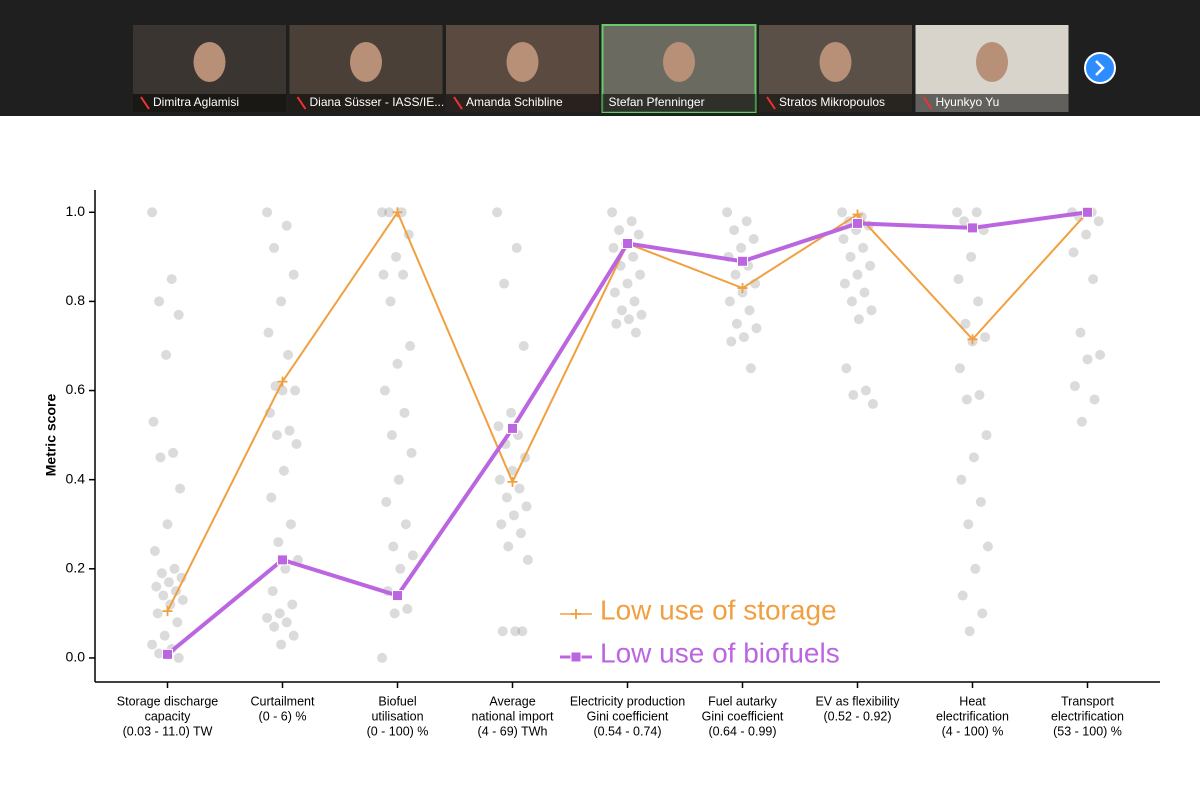 This screenshot has width=1200, height=795. What do you see at coordinates (679, 103) in the screenshot?
I see `name-bg` at bounding box center [679, 103].